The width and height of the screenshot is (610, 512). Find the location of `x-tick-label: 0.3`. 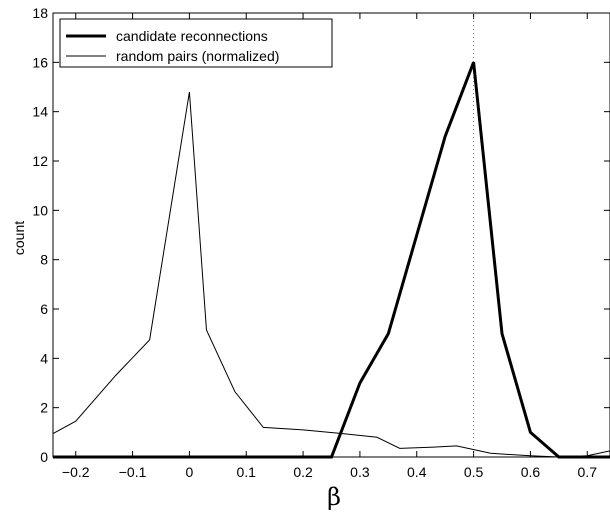

x-tick-label: 0.3 is located at coordinates (360, 472).